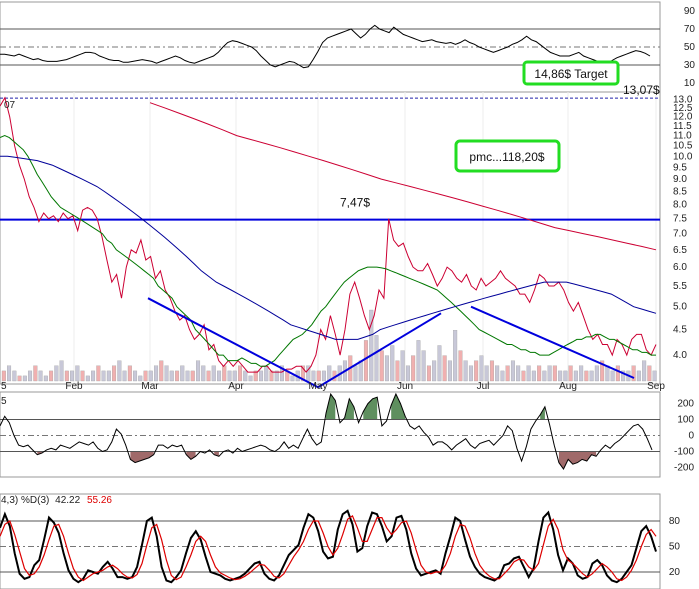 This screenshot has width=699, height=589. What do you see at coordinates (680, 167) in the screenshot?
I see `price-y-tick: 9.5` at bounding box center [680, 167].